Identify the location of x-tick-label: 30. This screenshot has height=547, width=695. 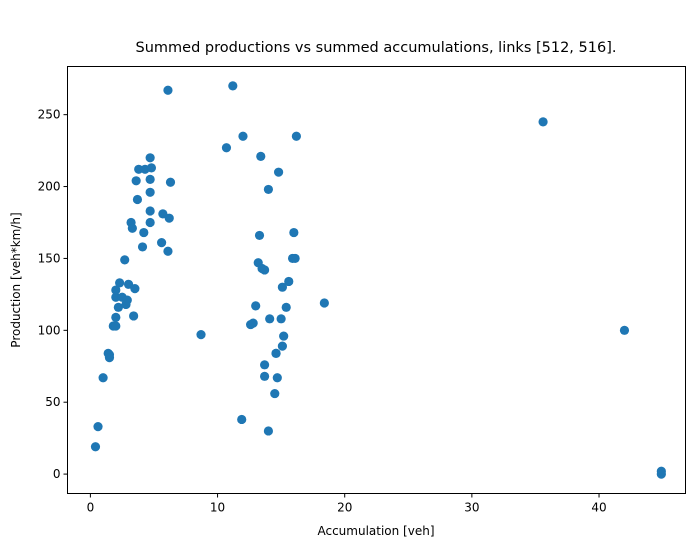
(471, 508).